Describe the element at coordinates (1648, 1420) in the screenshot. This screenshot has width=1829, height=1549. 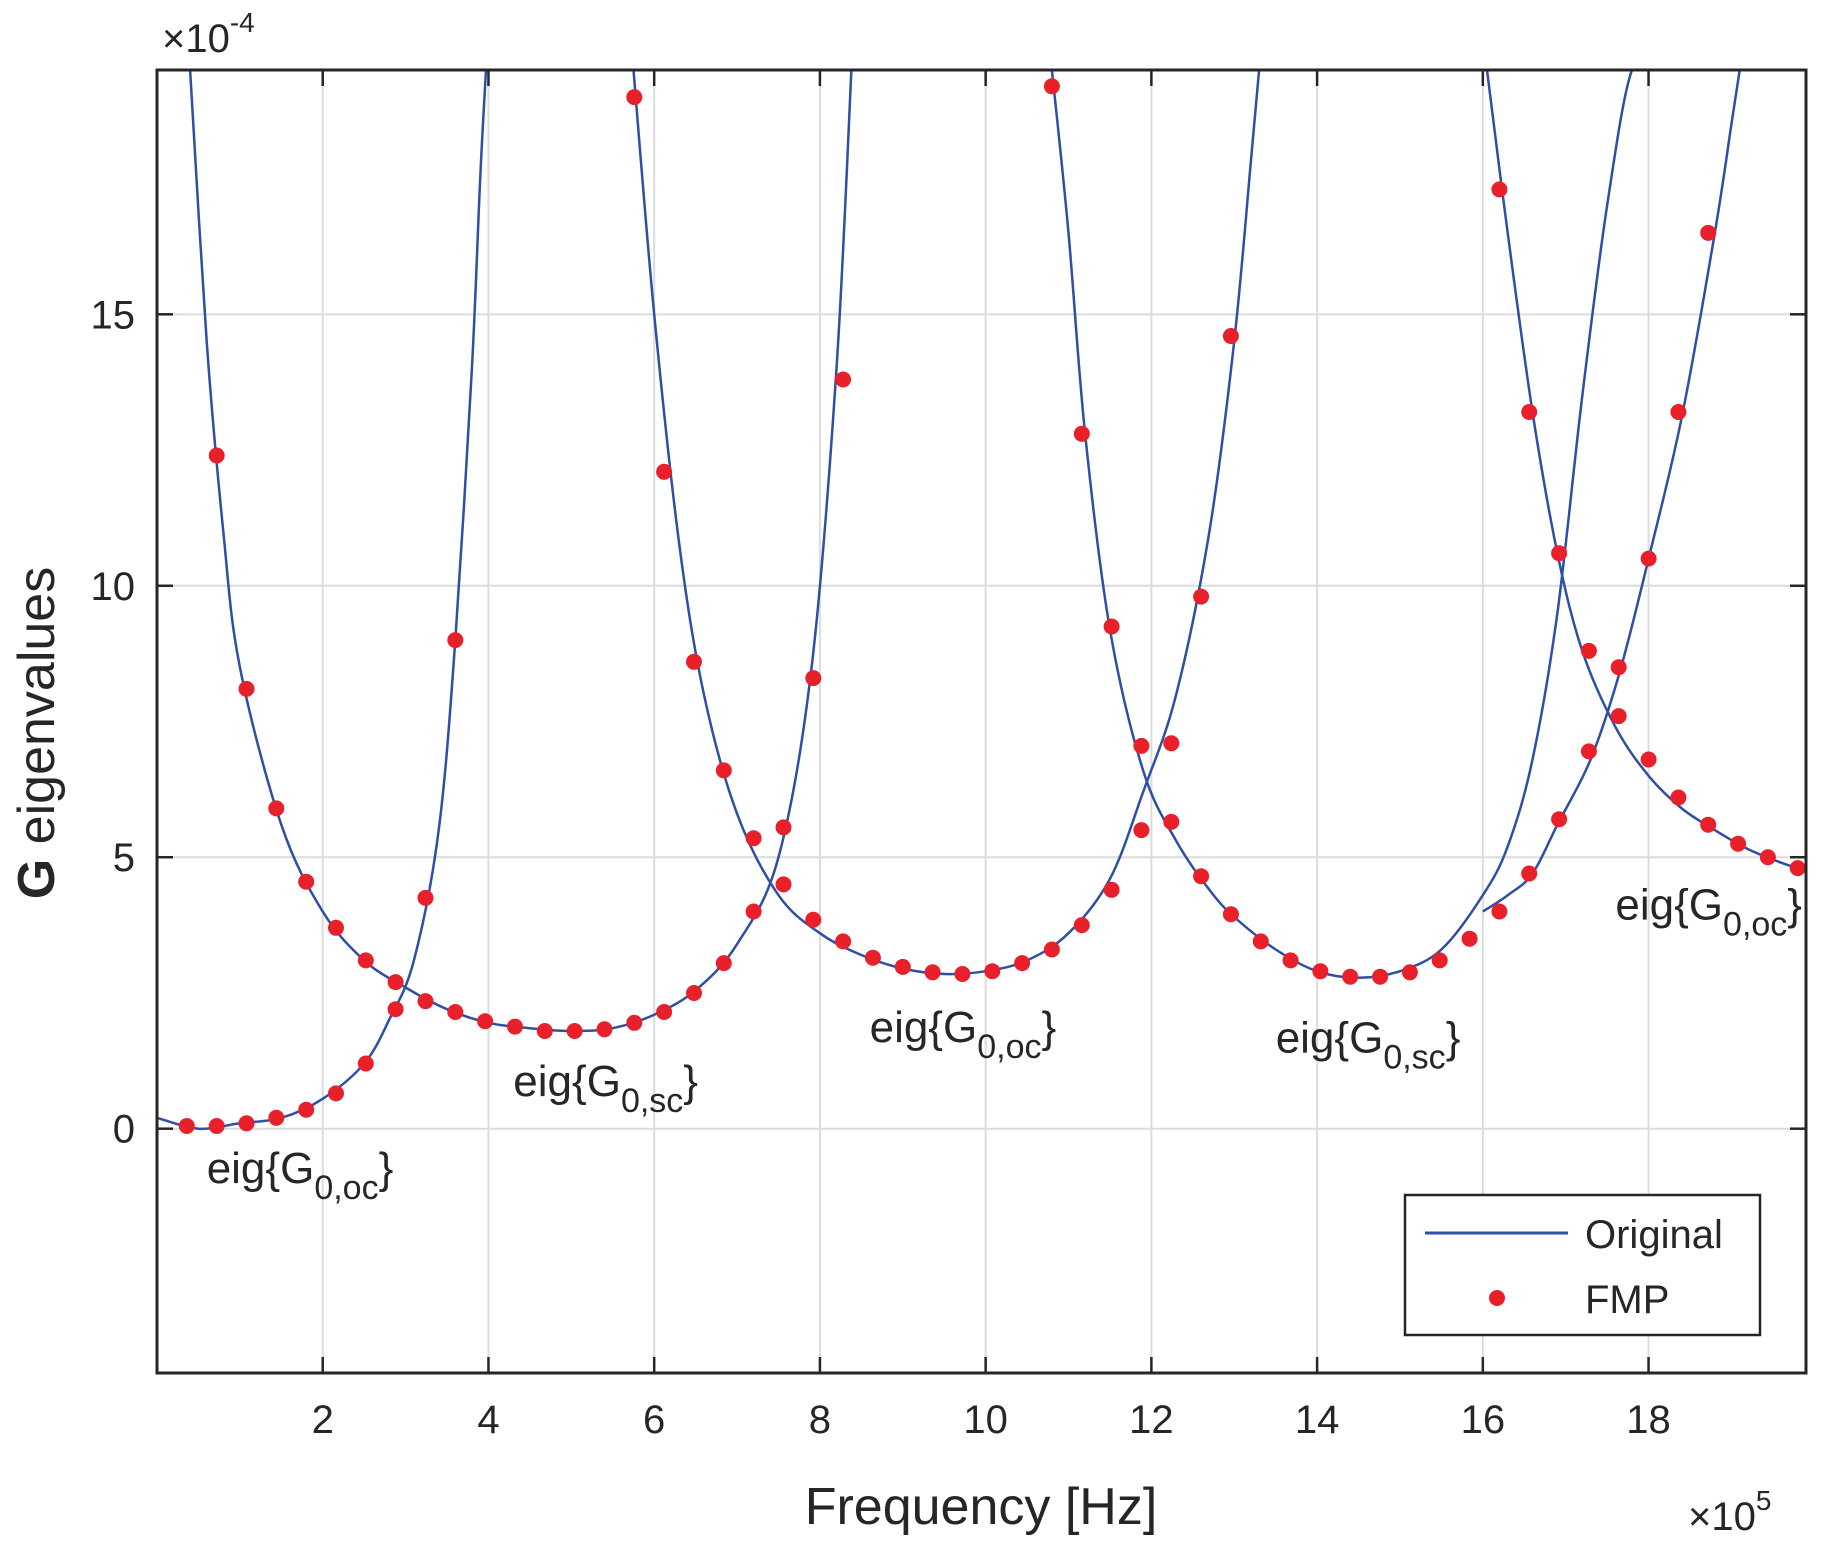
I see `x-tick-label: 18` at that location.